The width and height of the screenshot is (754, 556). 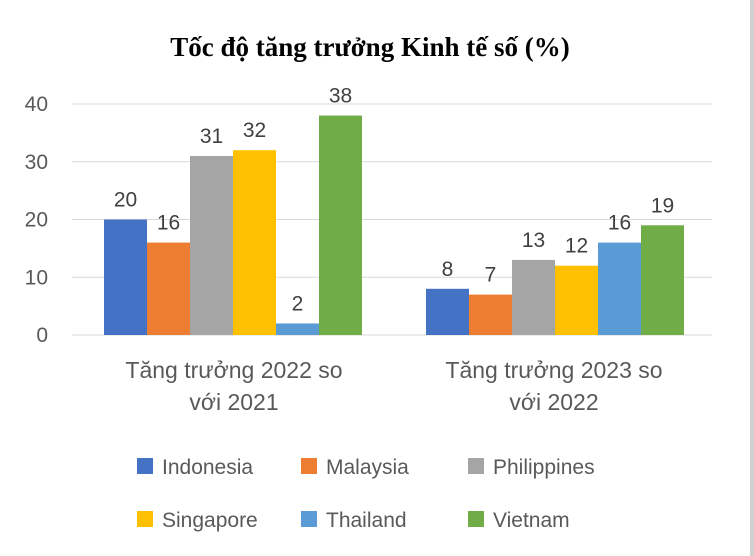 What do you see at coordinates (298, 303) in the screenshot?
I see `data-label: 2` at bounding box center [298, 303].